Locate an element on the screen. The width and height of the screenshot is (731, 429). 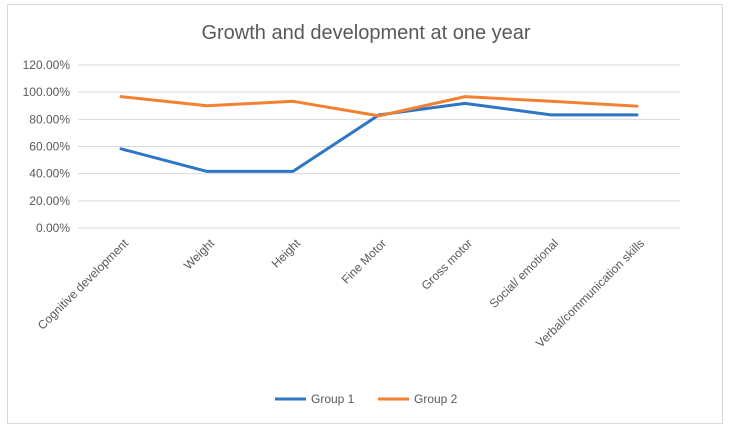
x-tick-label: Social/ emotional is located at coordinates (524, 273).